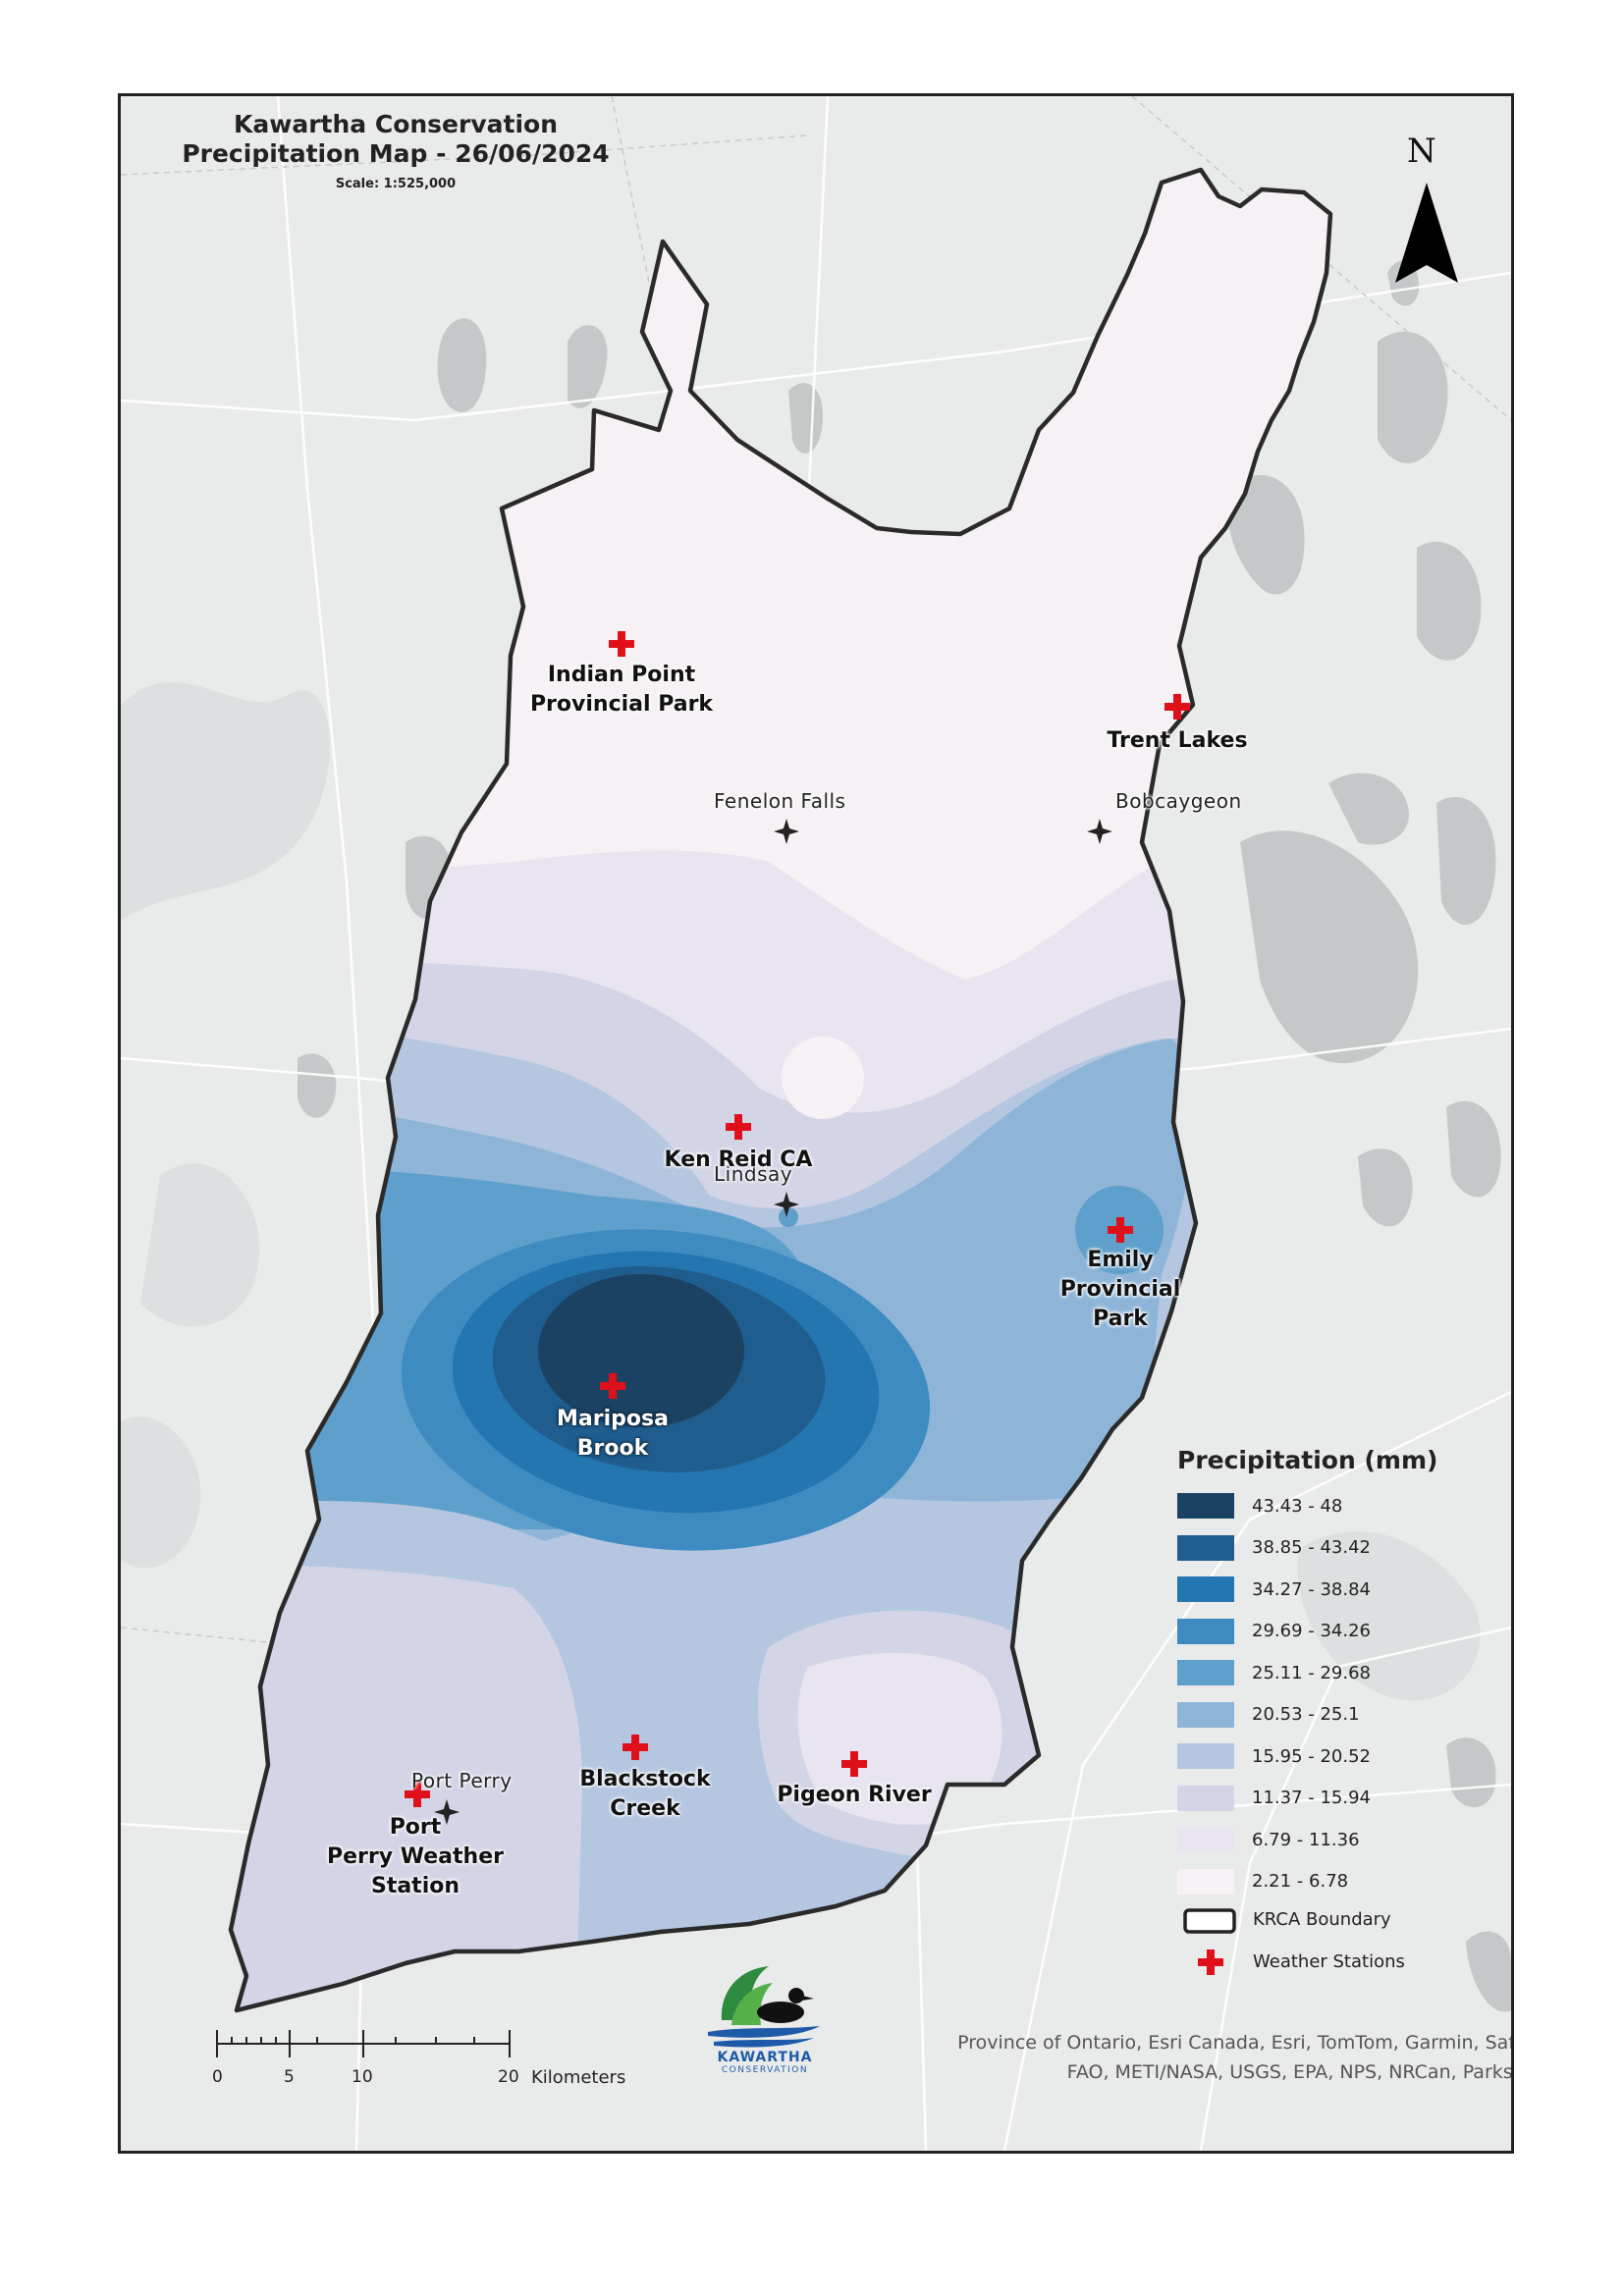 Image resolution: width=1624 pixels, height=2296 pixels. Describe the element at coordinates (612, 1386) in the screenshot. I see `station-marker-mariposa` at that location.